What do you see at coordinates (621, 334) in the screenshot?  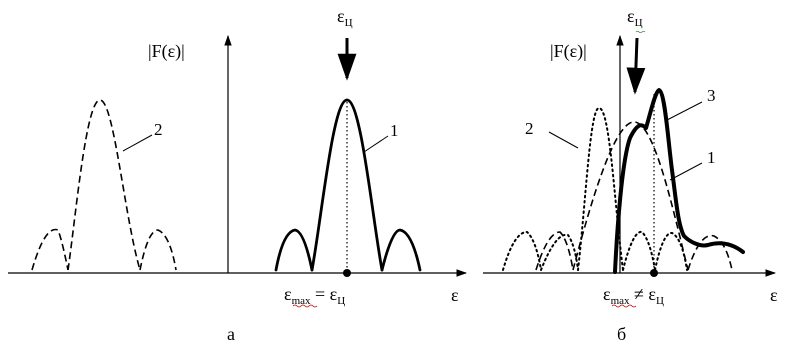 I see `caption-b: б` at bounding box center [621, 334].